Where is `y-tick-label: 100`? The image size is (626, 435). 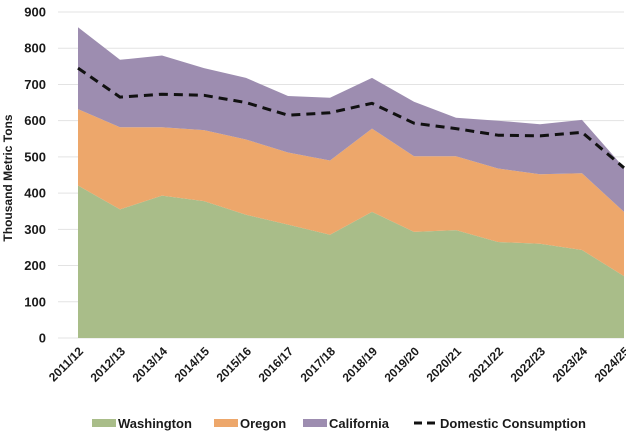
y-tick-label: 100 is located at coordinates (35, 301).